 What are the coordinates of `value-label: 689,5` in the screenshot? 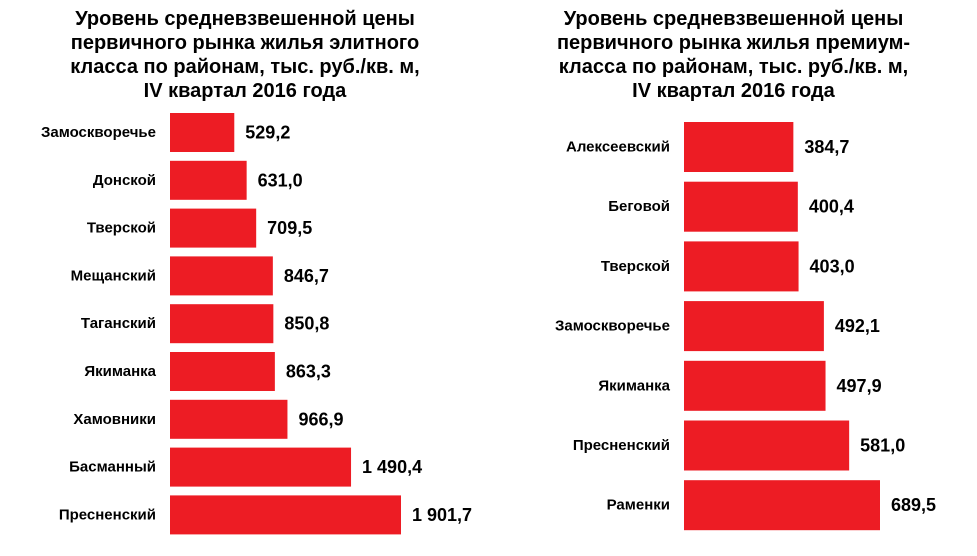 It's located at (913, 505).